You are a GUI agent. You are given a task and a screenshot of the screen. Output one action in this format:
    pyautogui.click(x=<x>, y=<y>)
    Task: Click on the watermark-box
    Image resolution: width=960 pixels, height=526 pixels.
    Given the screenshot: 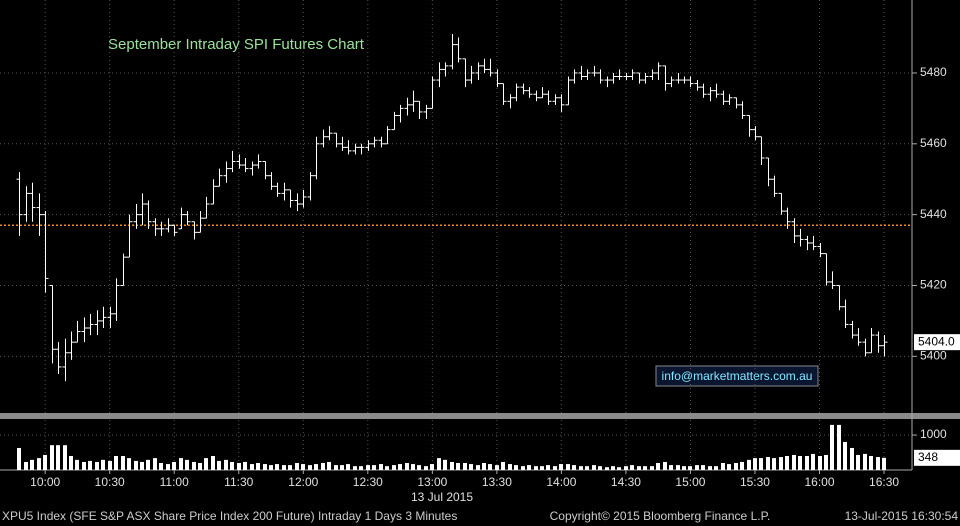 What is the action you would take?
    pyautogui.click(x=737, y=376)
    